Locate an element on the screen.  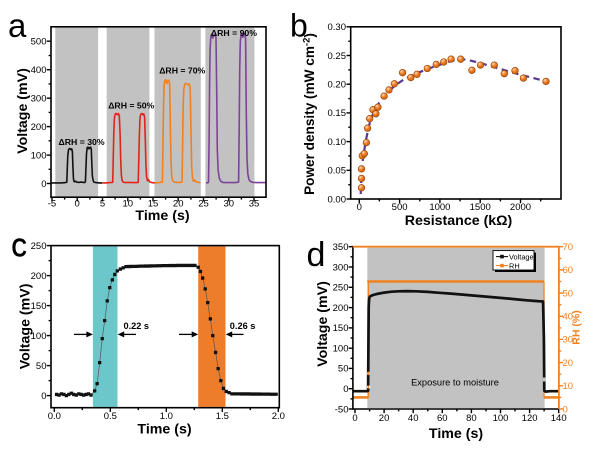
svg-text: 5 is located at coordinates (102, 204).